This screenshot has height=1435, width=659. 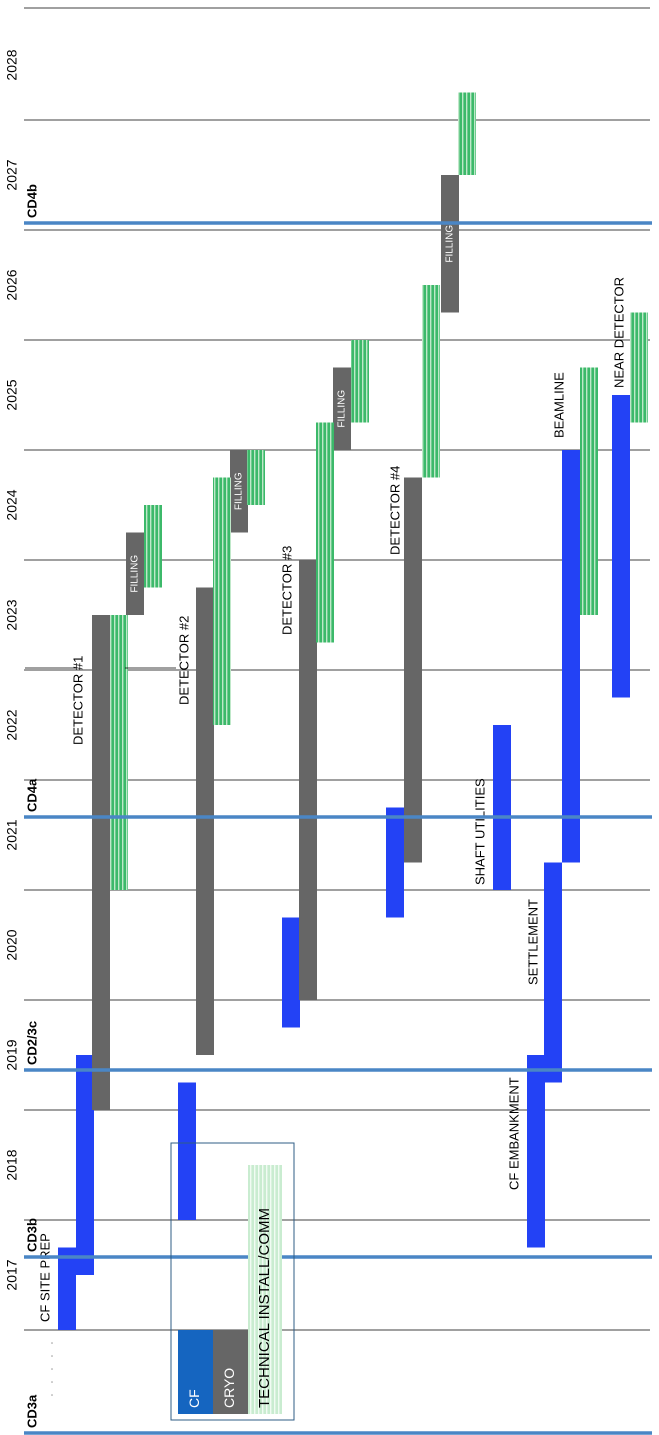 What do you see at coordinates (12, 1164) in the screenshot?
I see `year-label-2018: 2018` at bounding box center [12, 1164].